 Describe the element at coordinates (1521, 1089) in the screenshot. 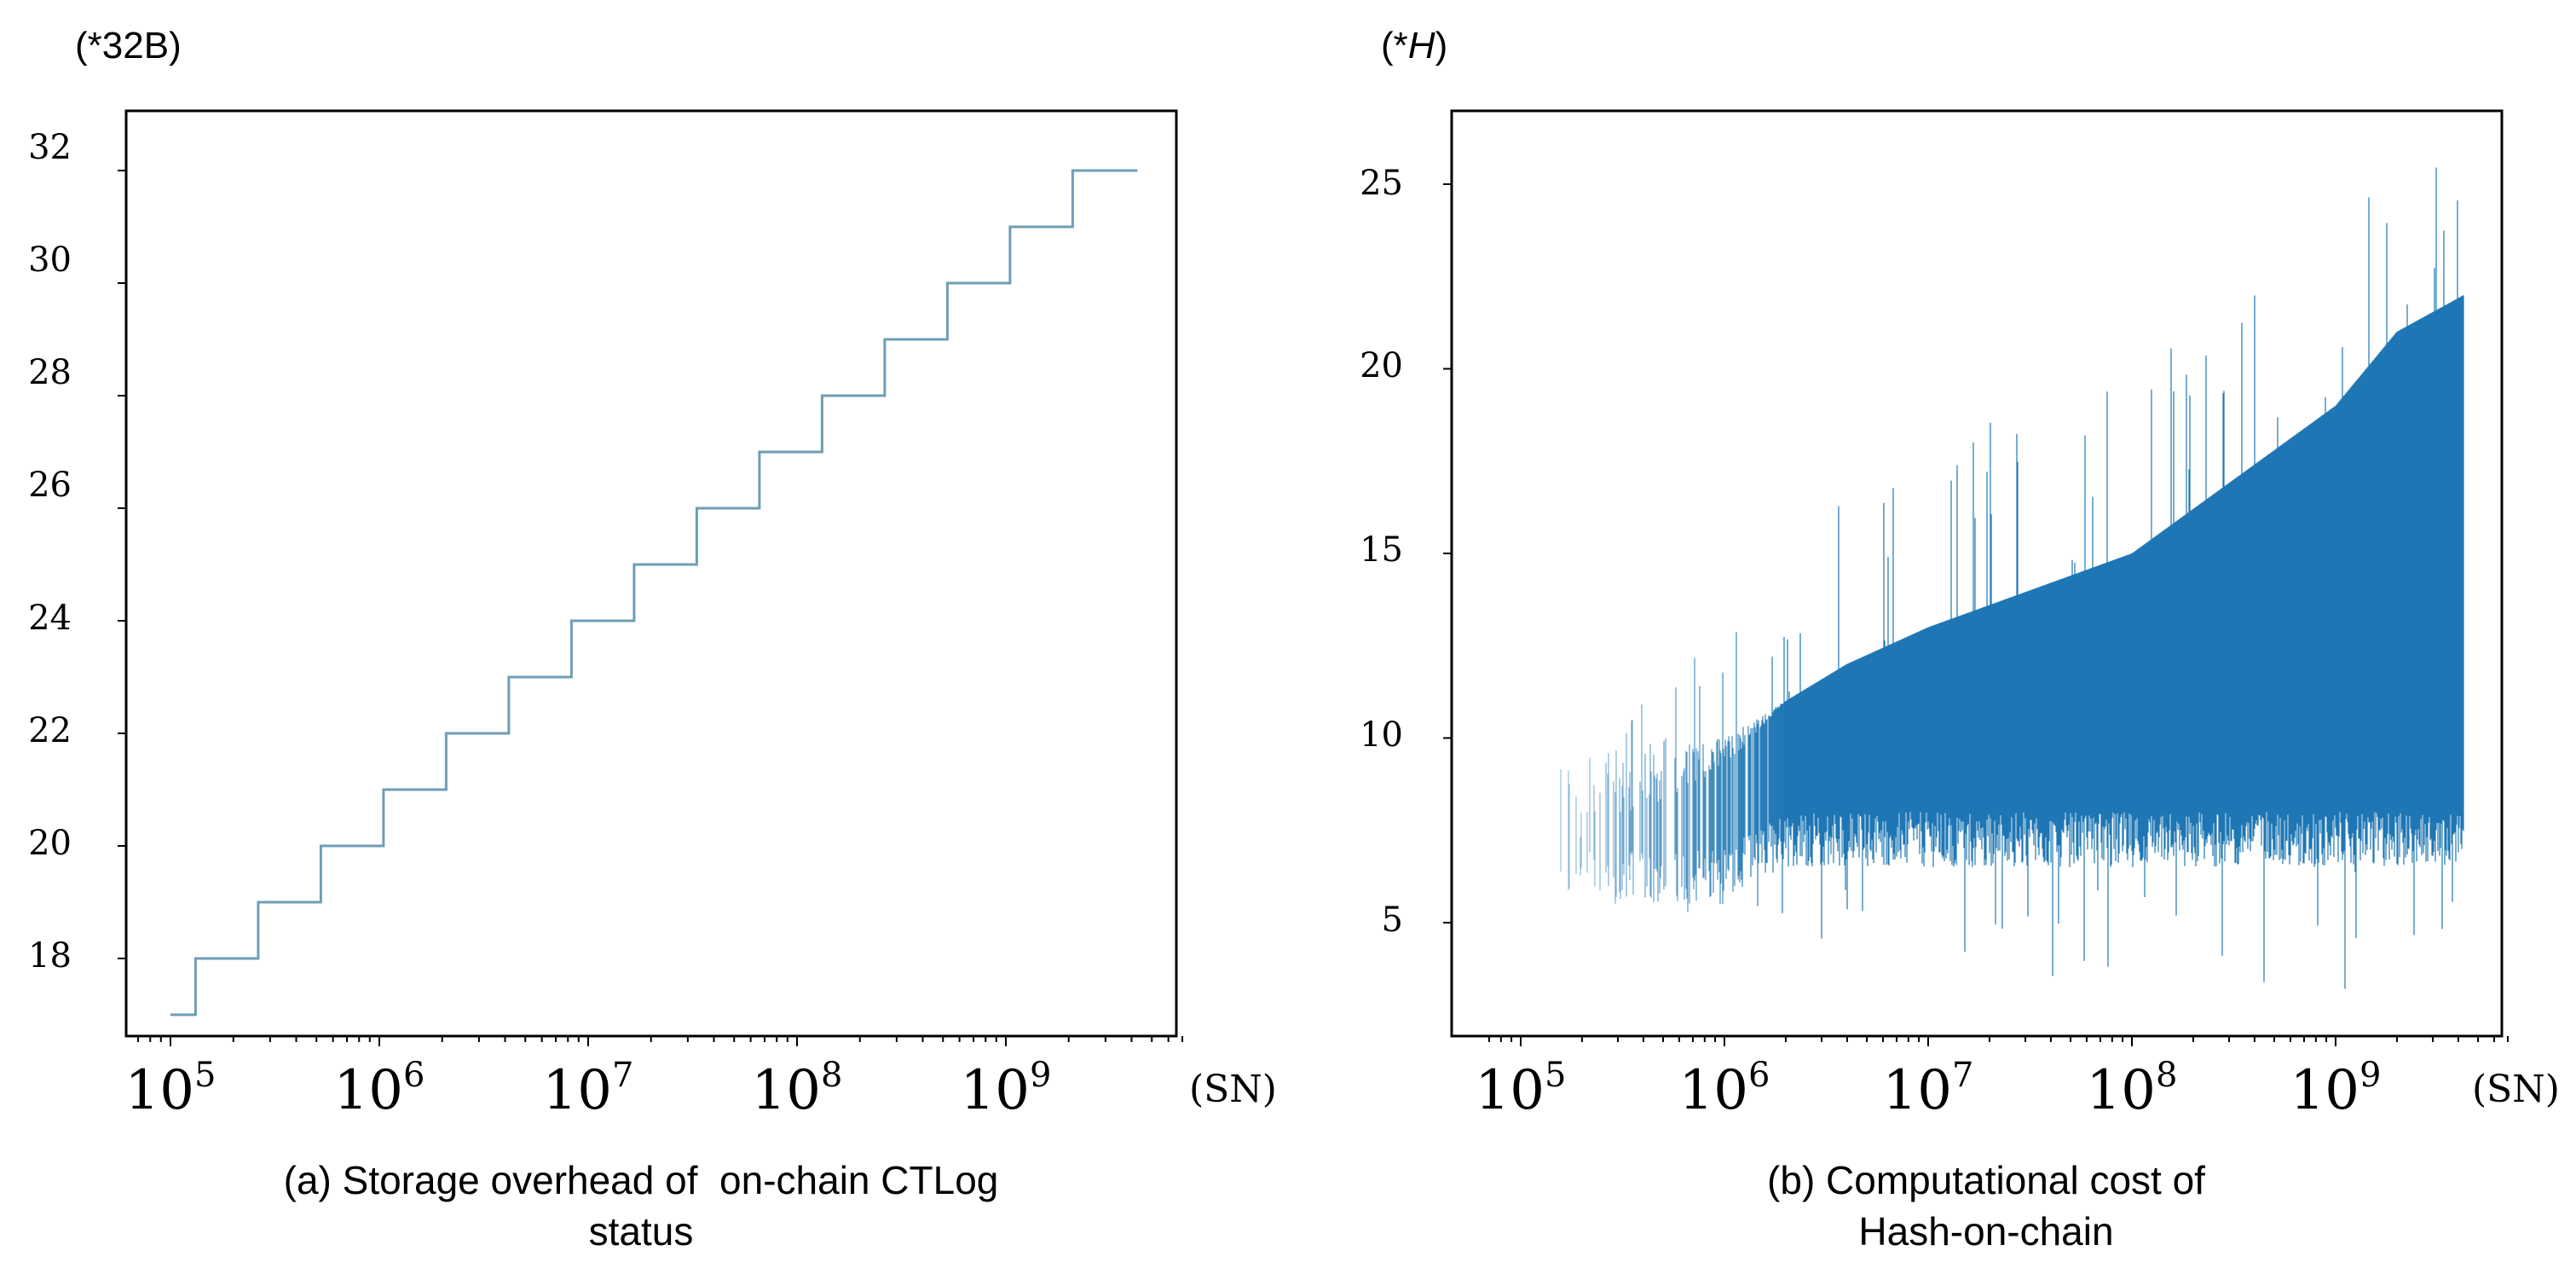

I see `chart-b-xtick-label: 10⁵` at that location.